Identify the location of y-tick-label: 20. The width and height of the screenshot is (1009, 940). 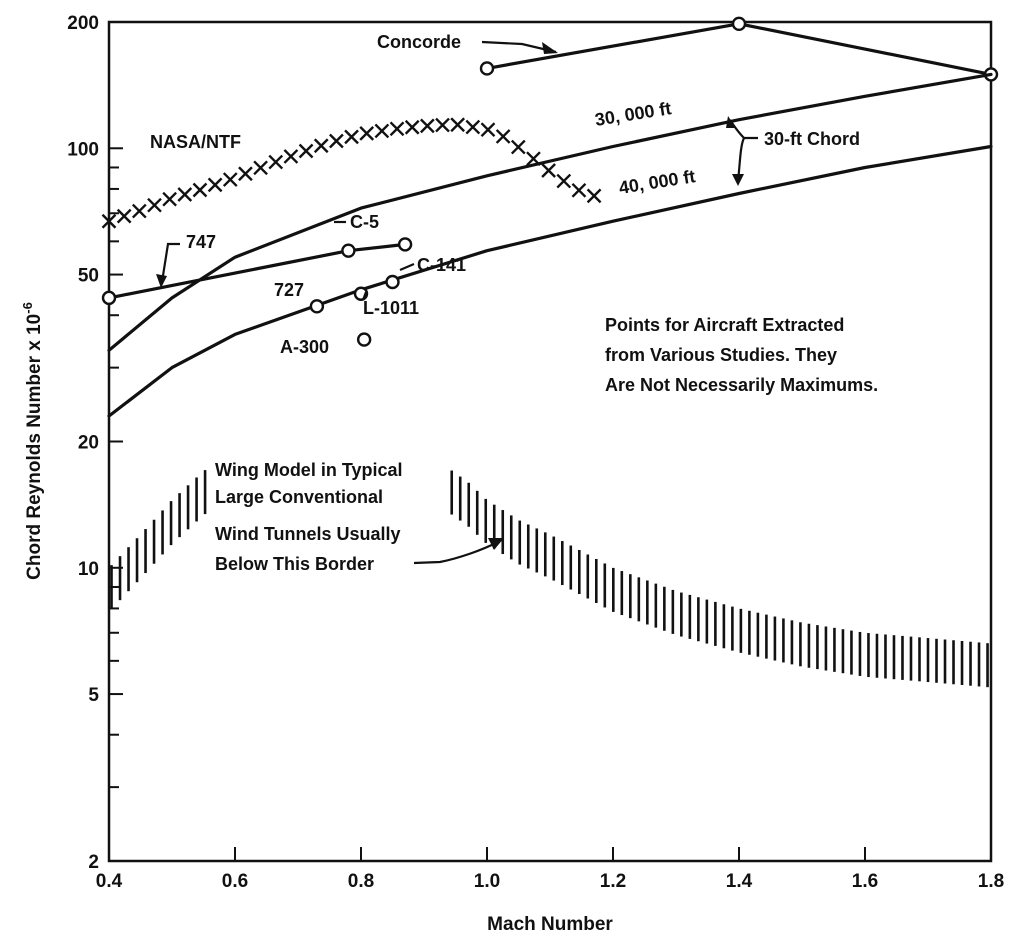
(88, 443).